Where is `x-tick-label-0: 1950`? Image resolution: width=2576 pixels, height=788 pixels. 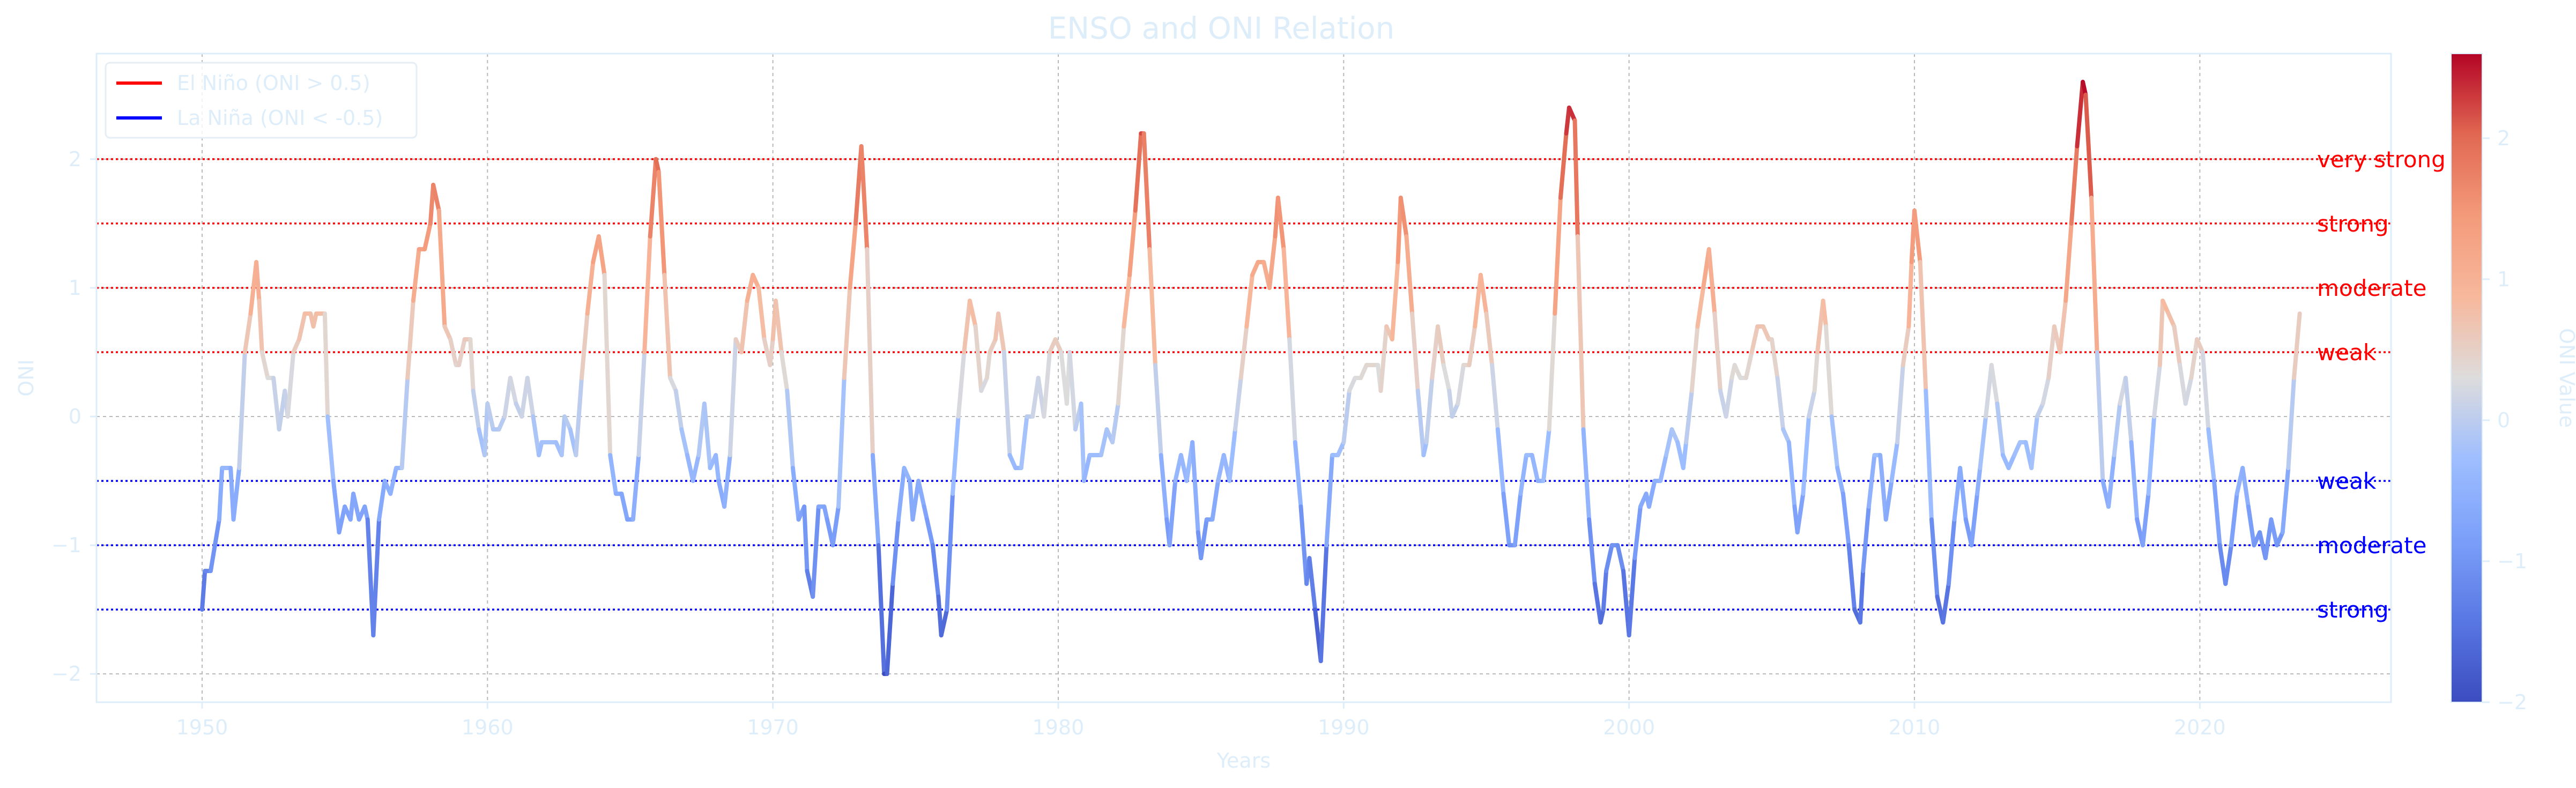 x-tick-label-0: 1950 is located at coordinates (202, 727).